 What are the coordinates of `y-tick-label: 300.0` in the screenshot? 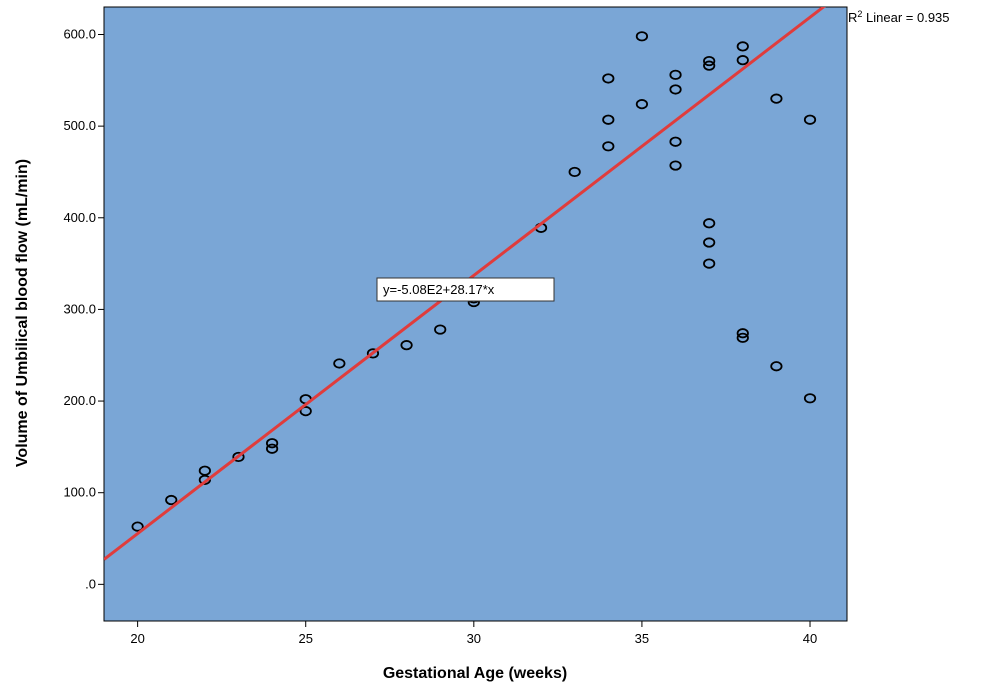 It's located at (79, 308).